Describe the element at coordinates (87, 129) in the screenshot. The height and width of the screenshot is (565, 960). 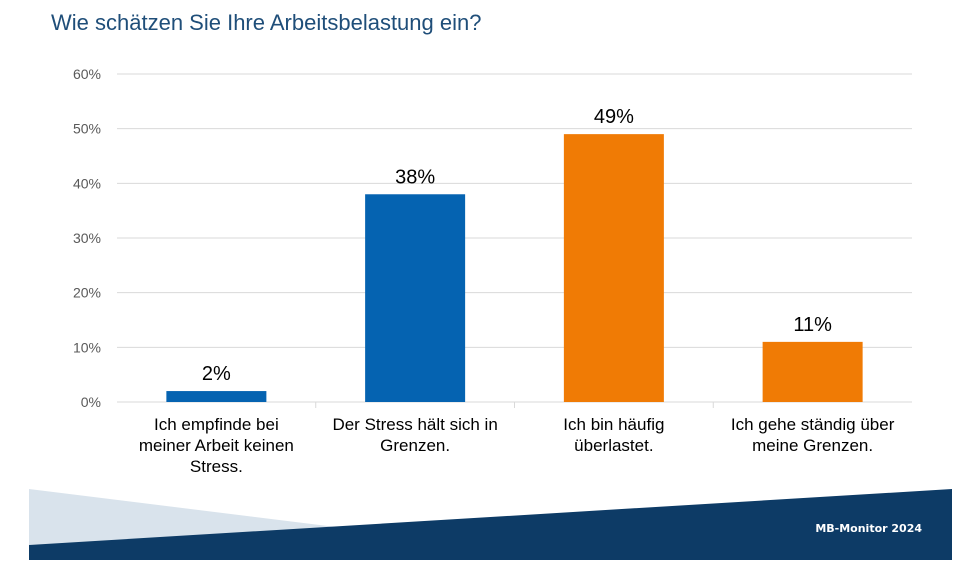
I see `y-tick-label: 50%` at that location.